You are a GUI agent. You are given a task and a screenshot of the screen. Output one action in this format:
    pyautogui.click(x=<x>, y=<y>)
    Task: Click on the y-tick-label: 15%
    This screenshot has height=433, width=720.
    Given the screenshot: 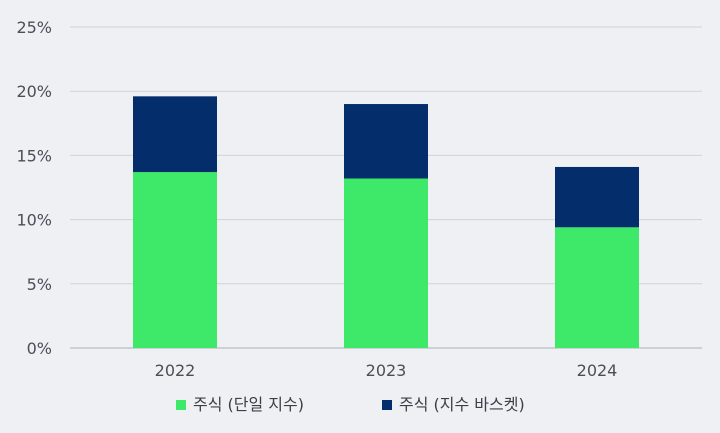 What is the action you would take?
    pyautogui.click(x=34, y=155)
    